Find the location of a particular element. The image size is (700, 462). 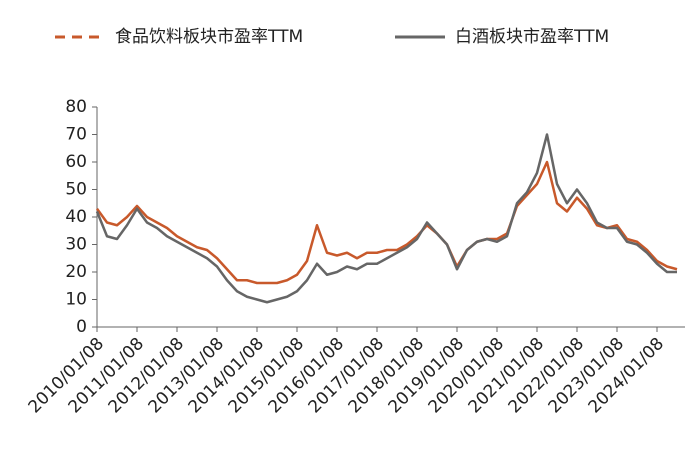

y-tick-label: 0 is located at coordinates (81, 327).